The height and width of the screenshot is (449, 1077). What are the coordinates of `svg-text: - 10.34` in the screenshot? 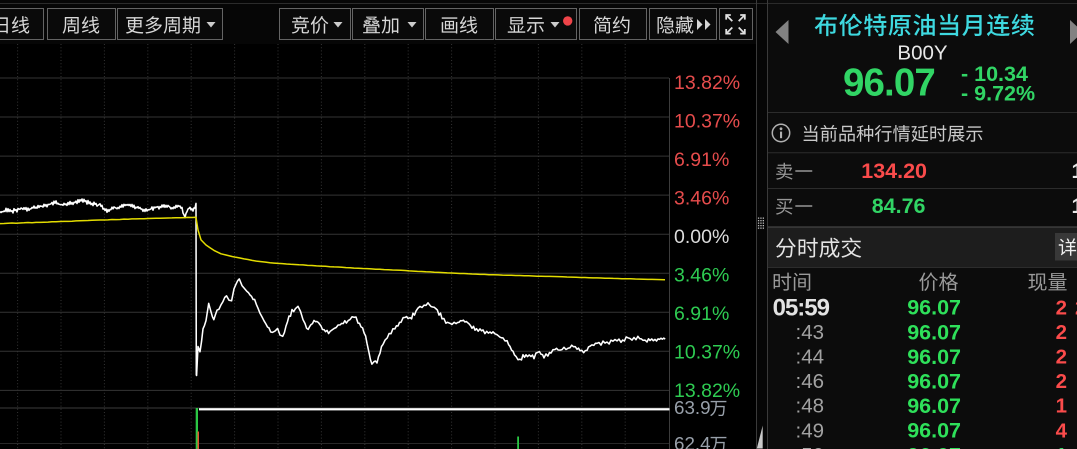 It's located at (994, 74).